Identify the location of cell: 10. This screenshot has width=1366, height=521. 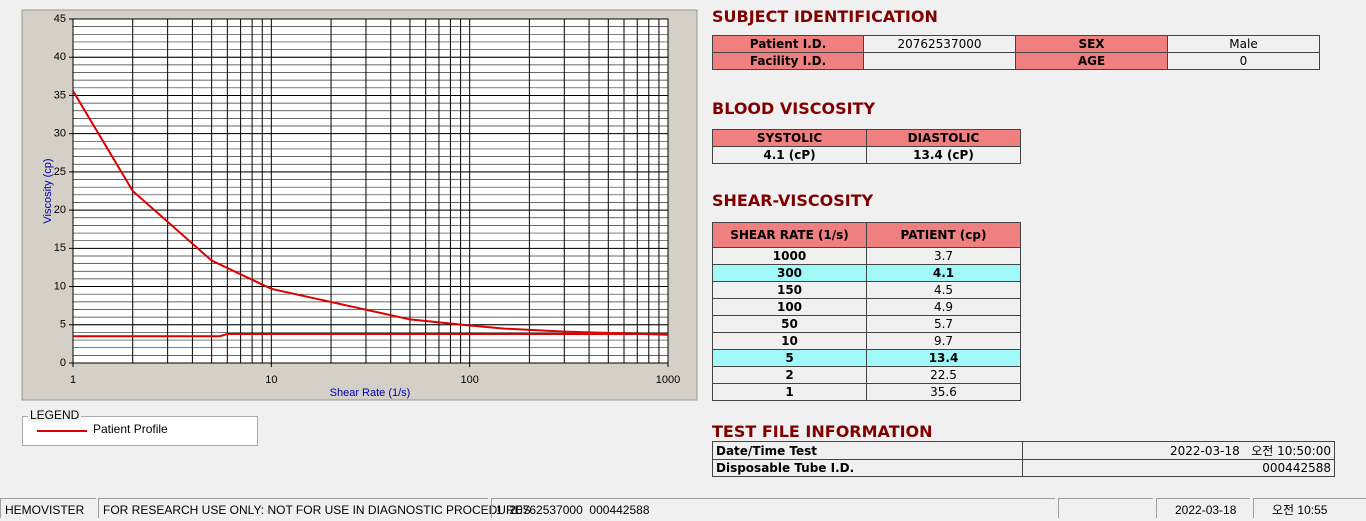
(789, 341).